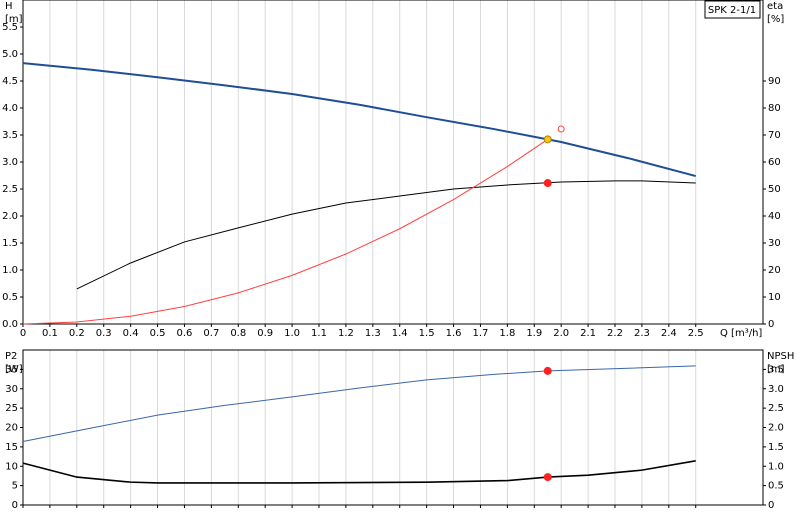 The height and width of the screenshot is (520, 800). I want to click on y2-tick-label: 2.5, so click(776, 408).